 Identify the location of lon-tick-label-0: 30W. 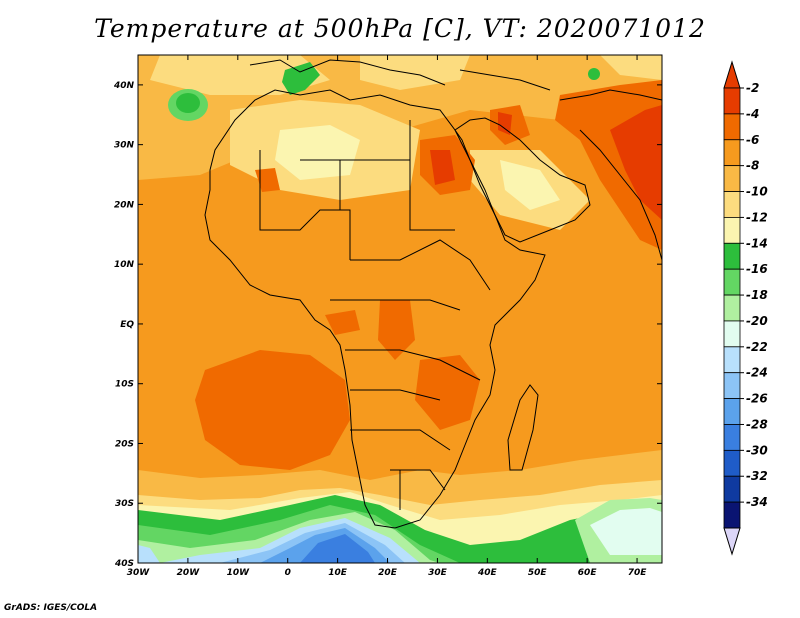
(139, 573).